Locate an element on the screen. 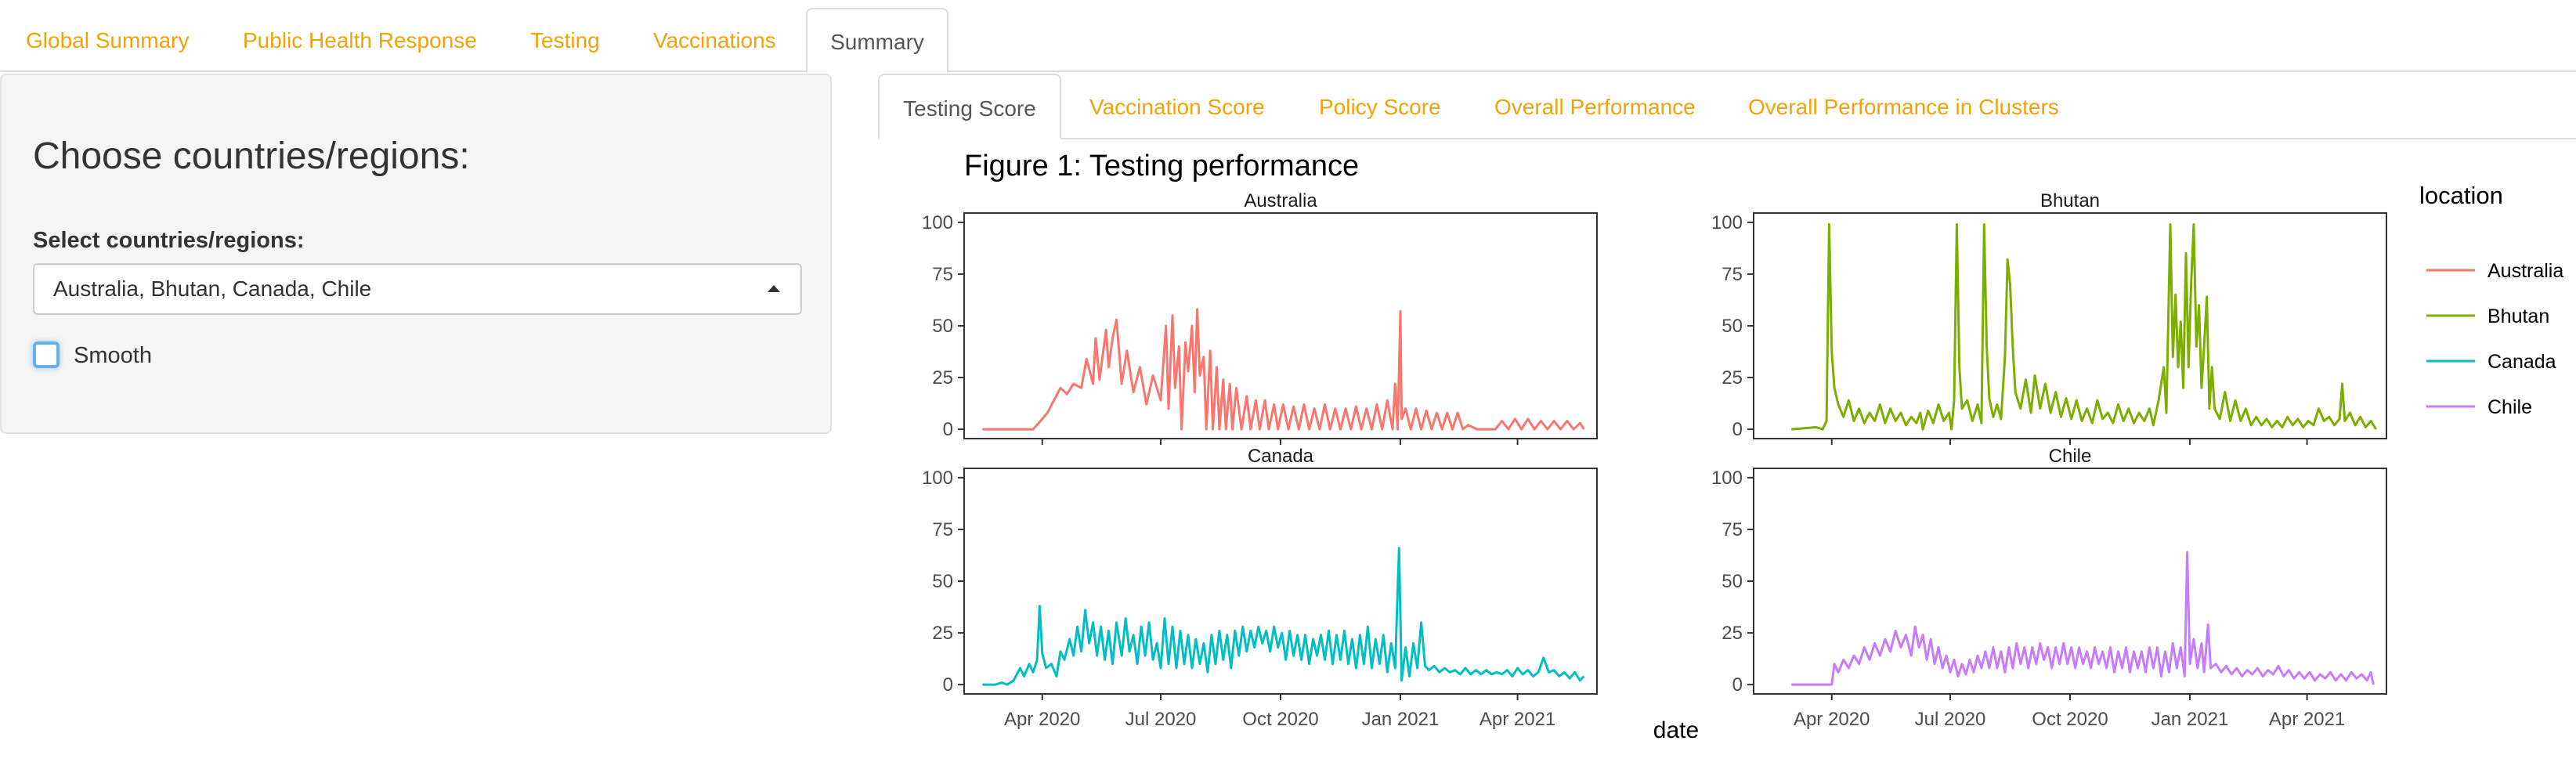 The height and width of the screenshot is (784, 2576). facet-label: Chile is located at coordinates (2070, 456).